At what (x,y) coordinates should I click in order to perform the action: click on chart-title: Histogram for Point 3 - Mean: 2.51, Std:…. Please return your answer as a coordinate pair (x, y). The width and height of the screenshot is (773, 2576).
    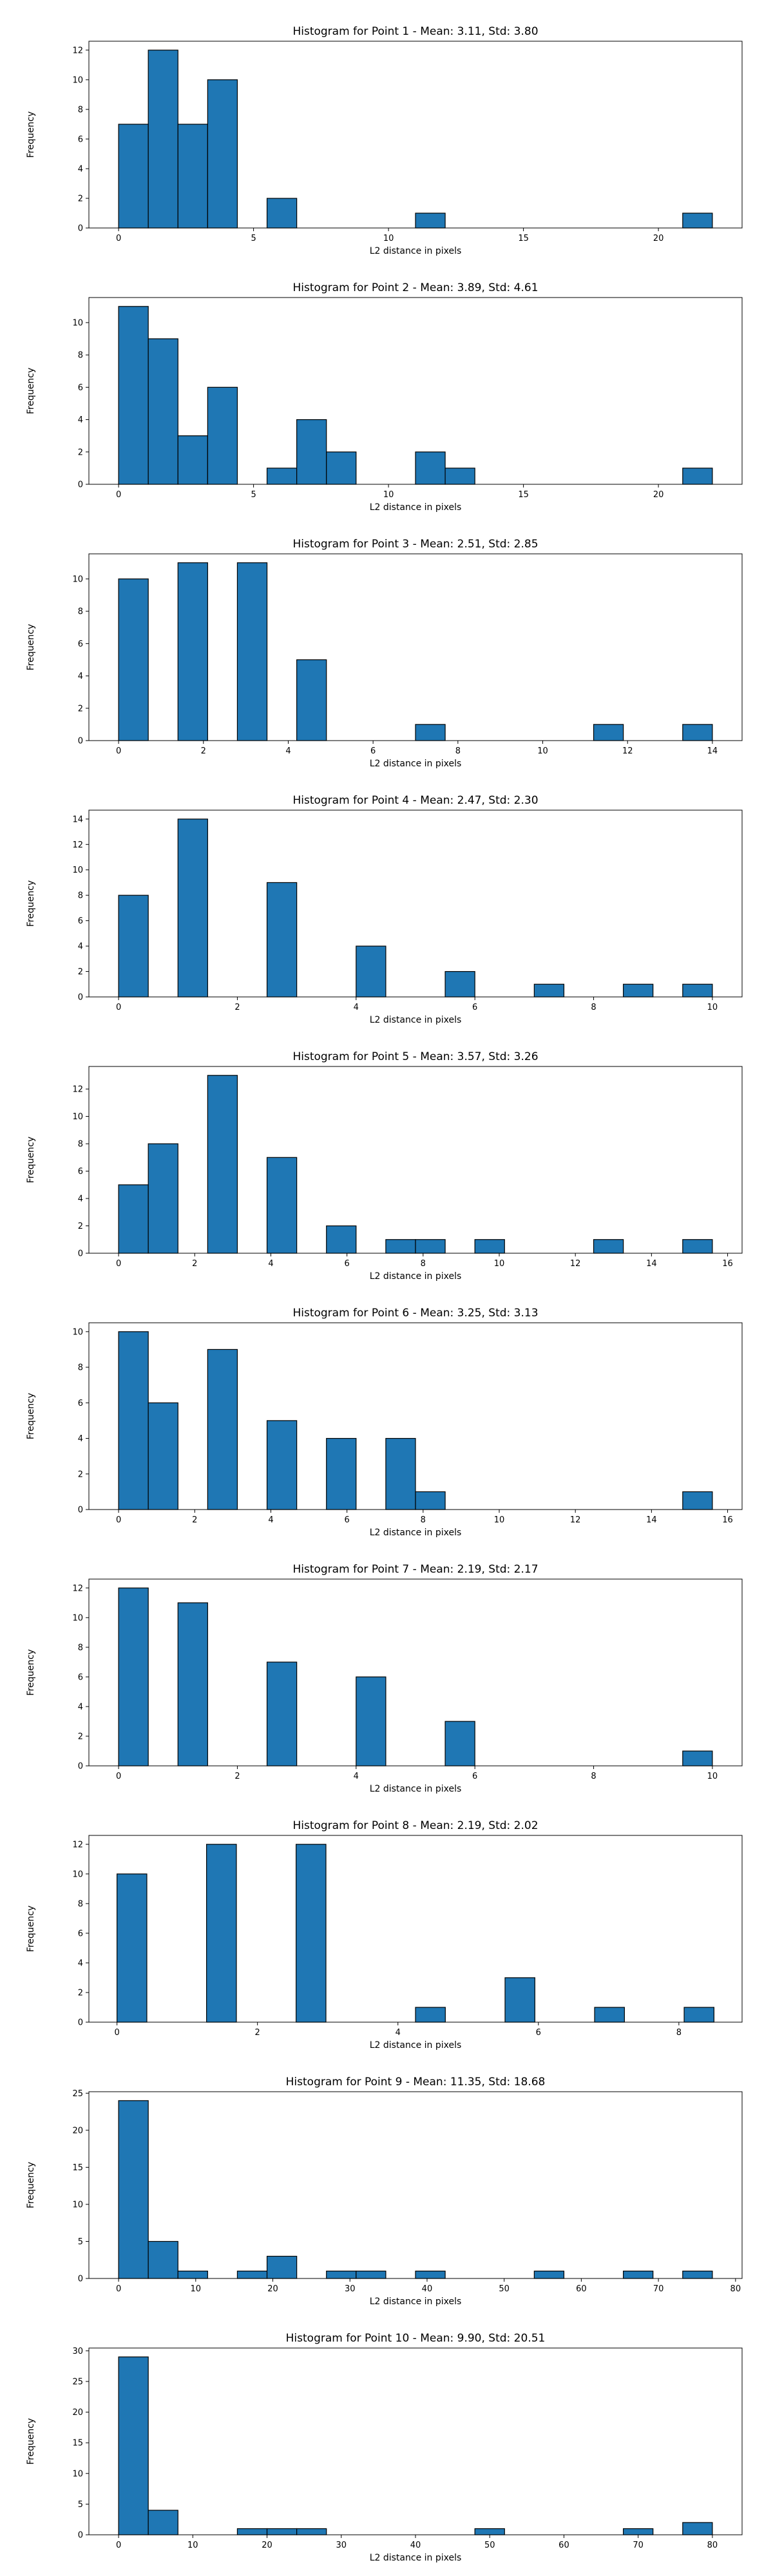
    Looking at the image, I should click on (415, 544).